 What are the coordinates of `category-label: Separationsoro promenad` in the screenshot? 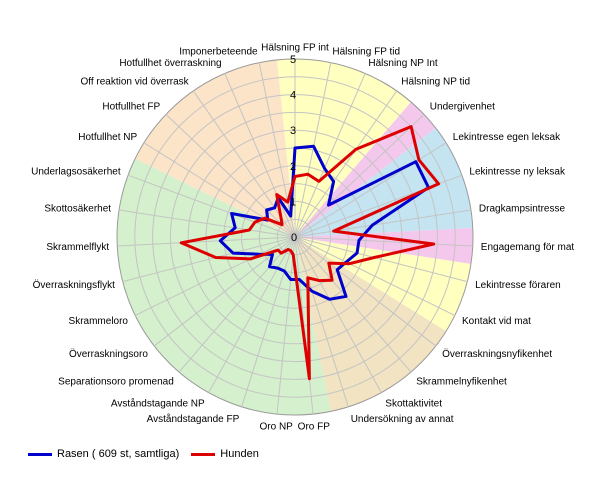 It's located at (116, 382).